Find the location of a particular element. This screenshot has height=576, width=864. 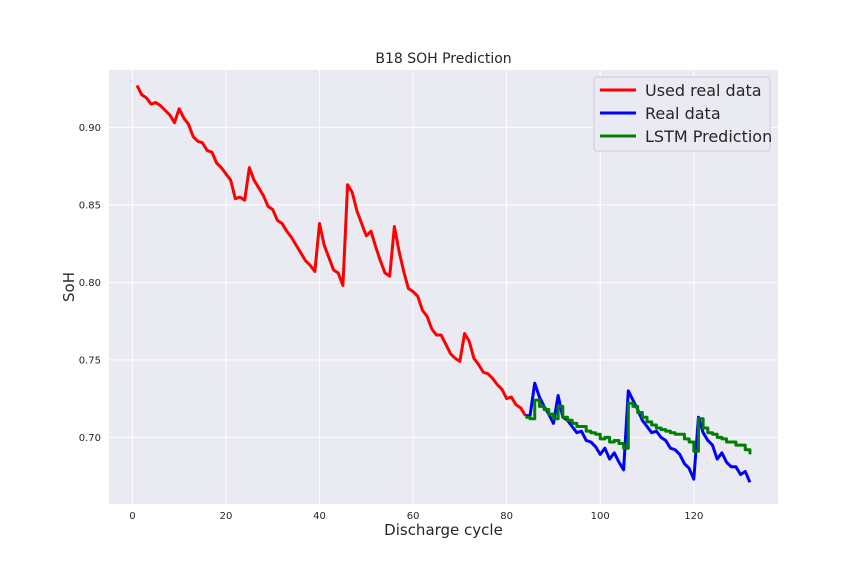

y-tick-label: 0.70 is located at coordinates (90, 438).